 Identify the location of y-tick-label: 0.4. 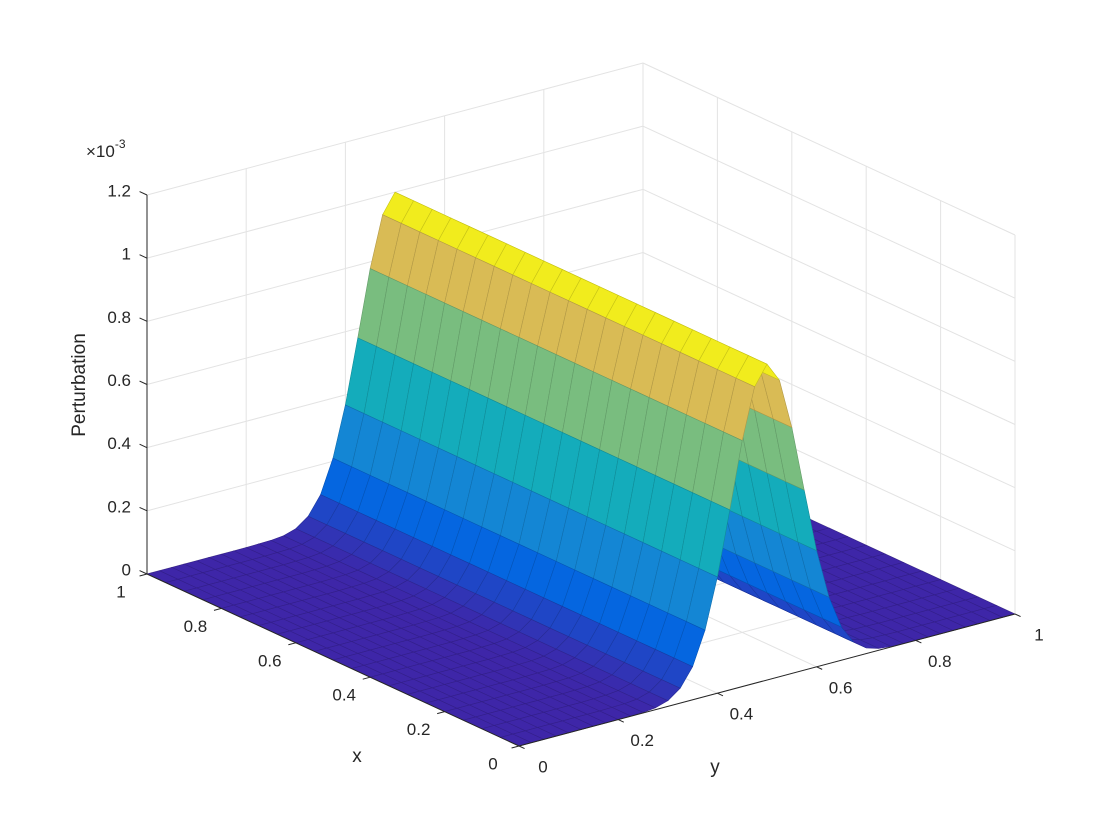
(742, 714).